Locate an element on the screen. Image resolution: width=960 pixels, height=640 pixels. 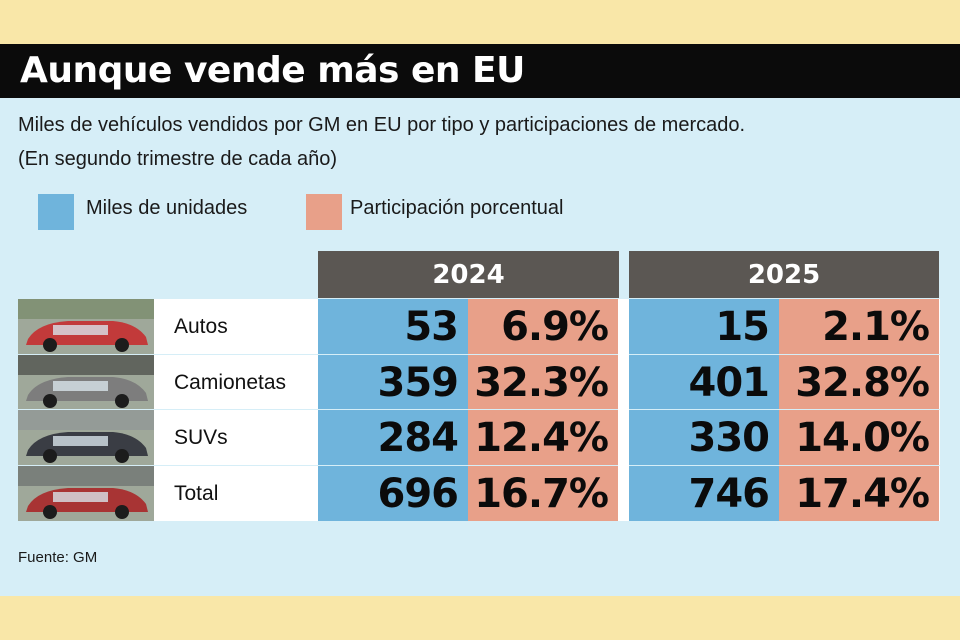
legend-swatch-units is located at coordinates (56, 212).